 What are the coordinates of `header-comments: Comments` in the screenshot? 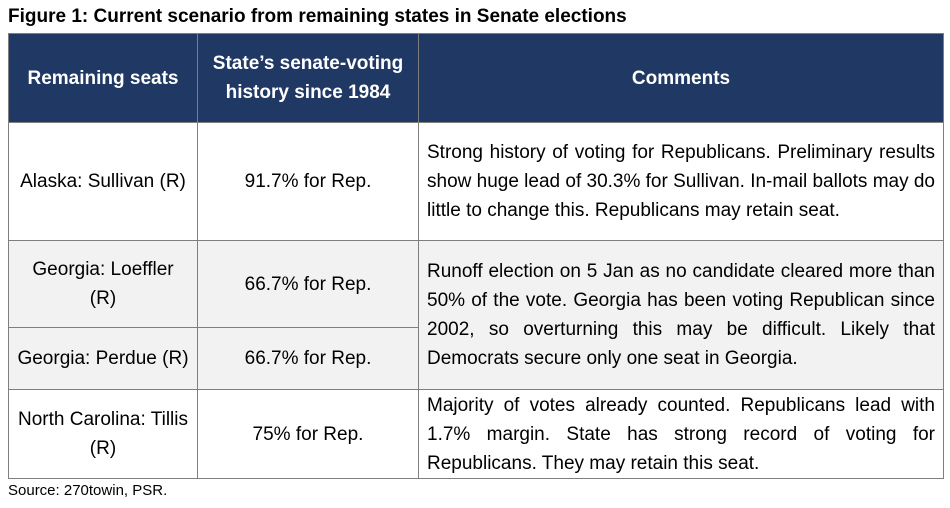 It's located at (681, 78).